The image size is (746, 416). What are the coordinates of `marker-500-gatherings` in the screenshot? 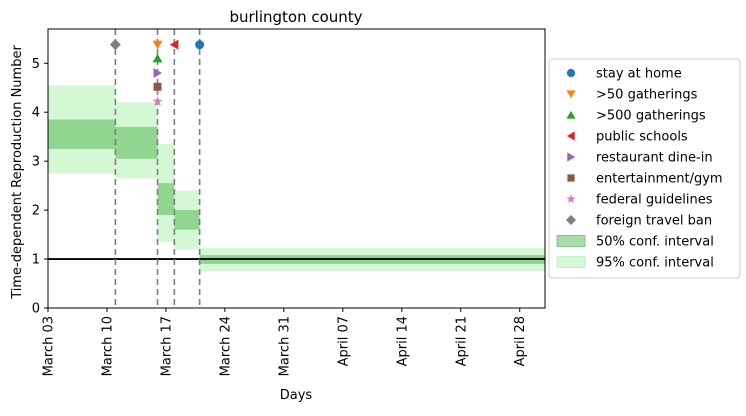 It's located at (157, 58).